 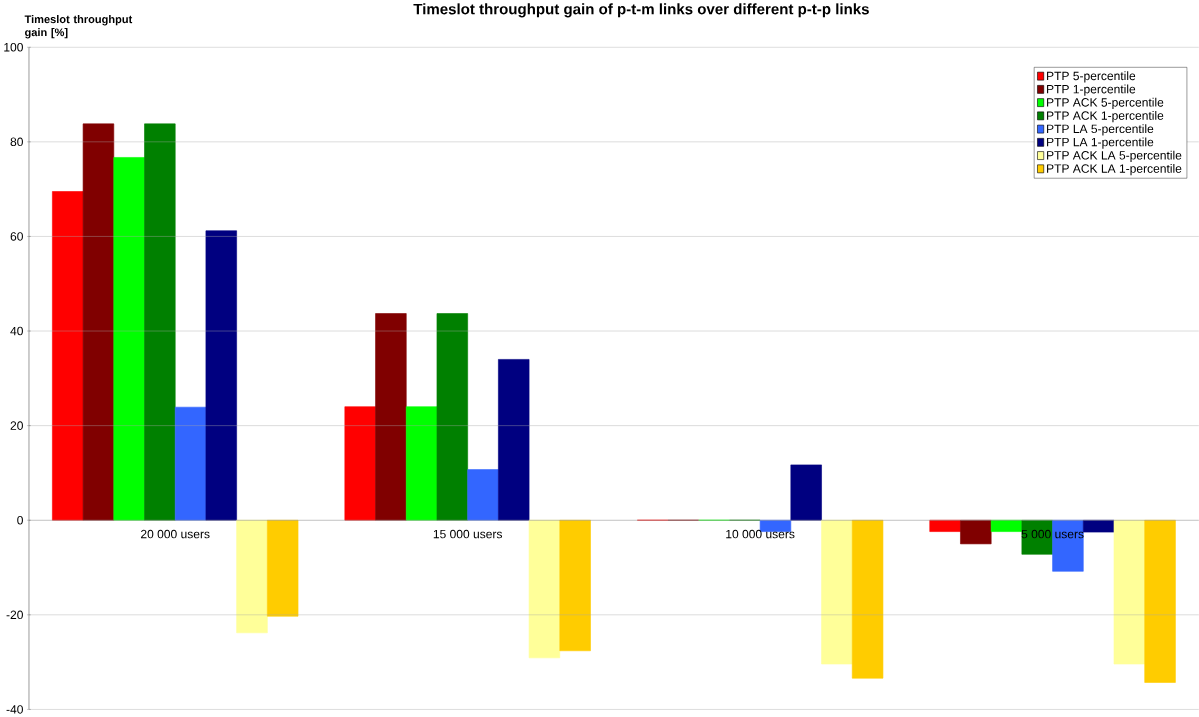 What do you see at coordinates (16, 142) in the screenshot?
I see `y-tick-label: 80` at bounding box center [16, 142].